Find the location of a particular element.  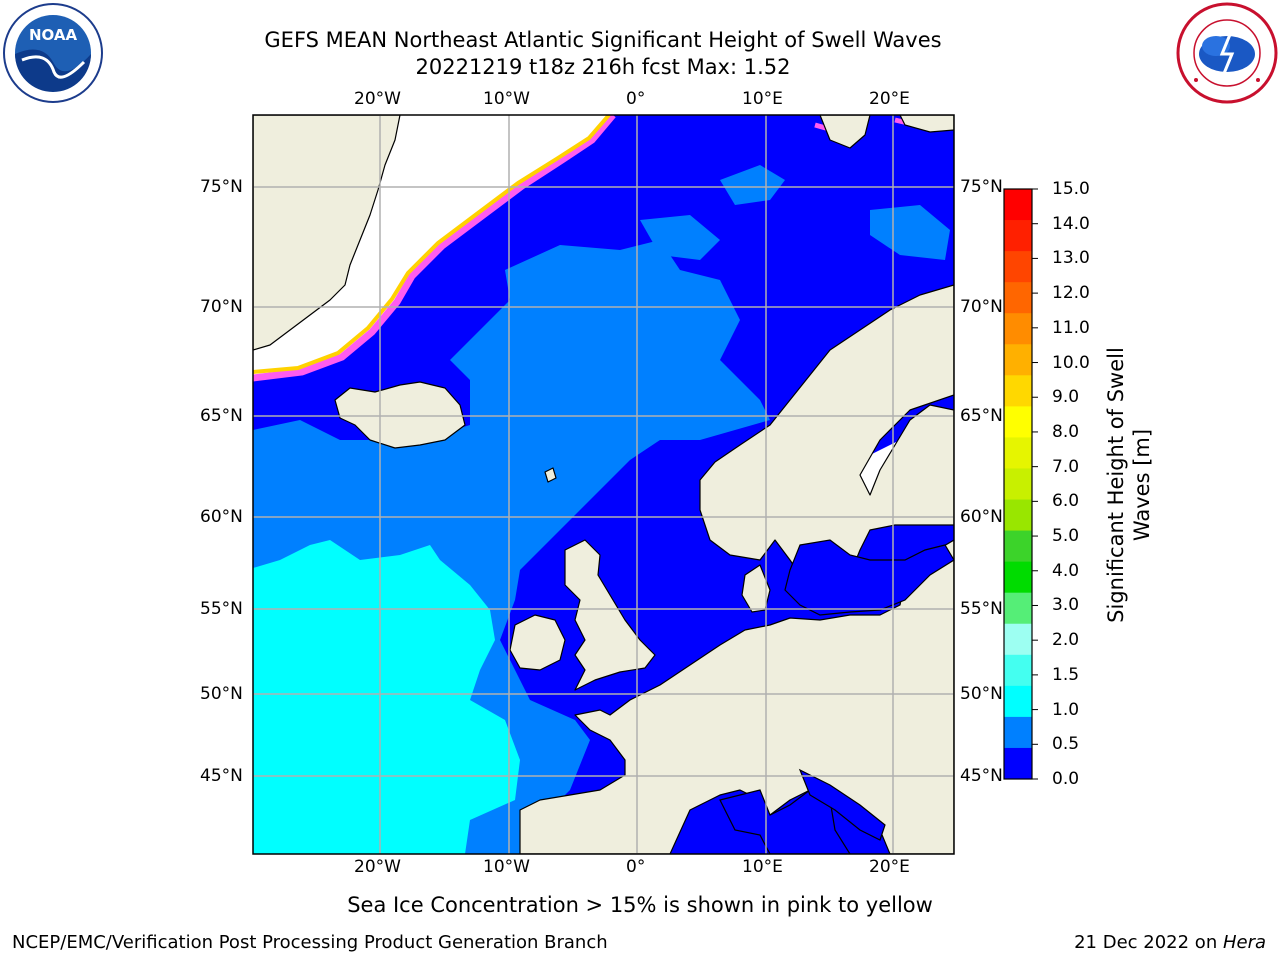

colorbar-tick-label: 4.0 is located at coordinates (1066, 570).